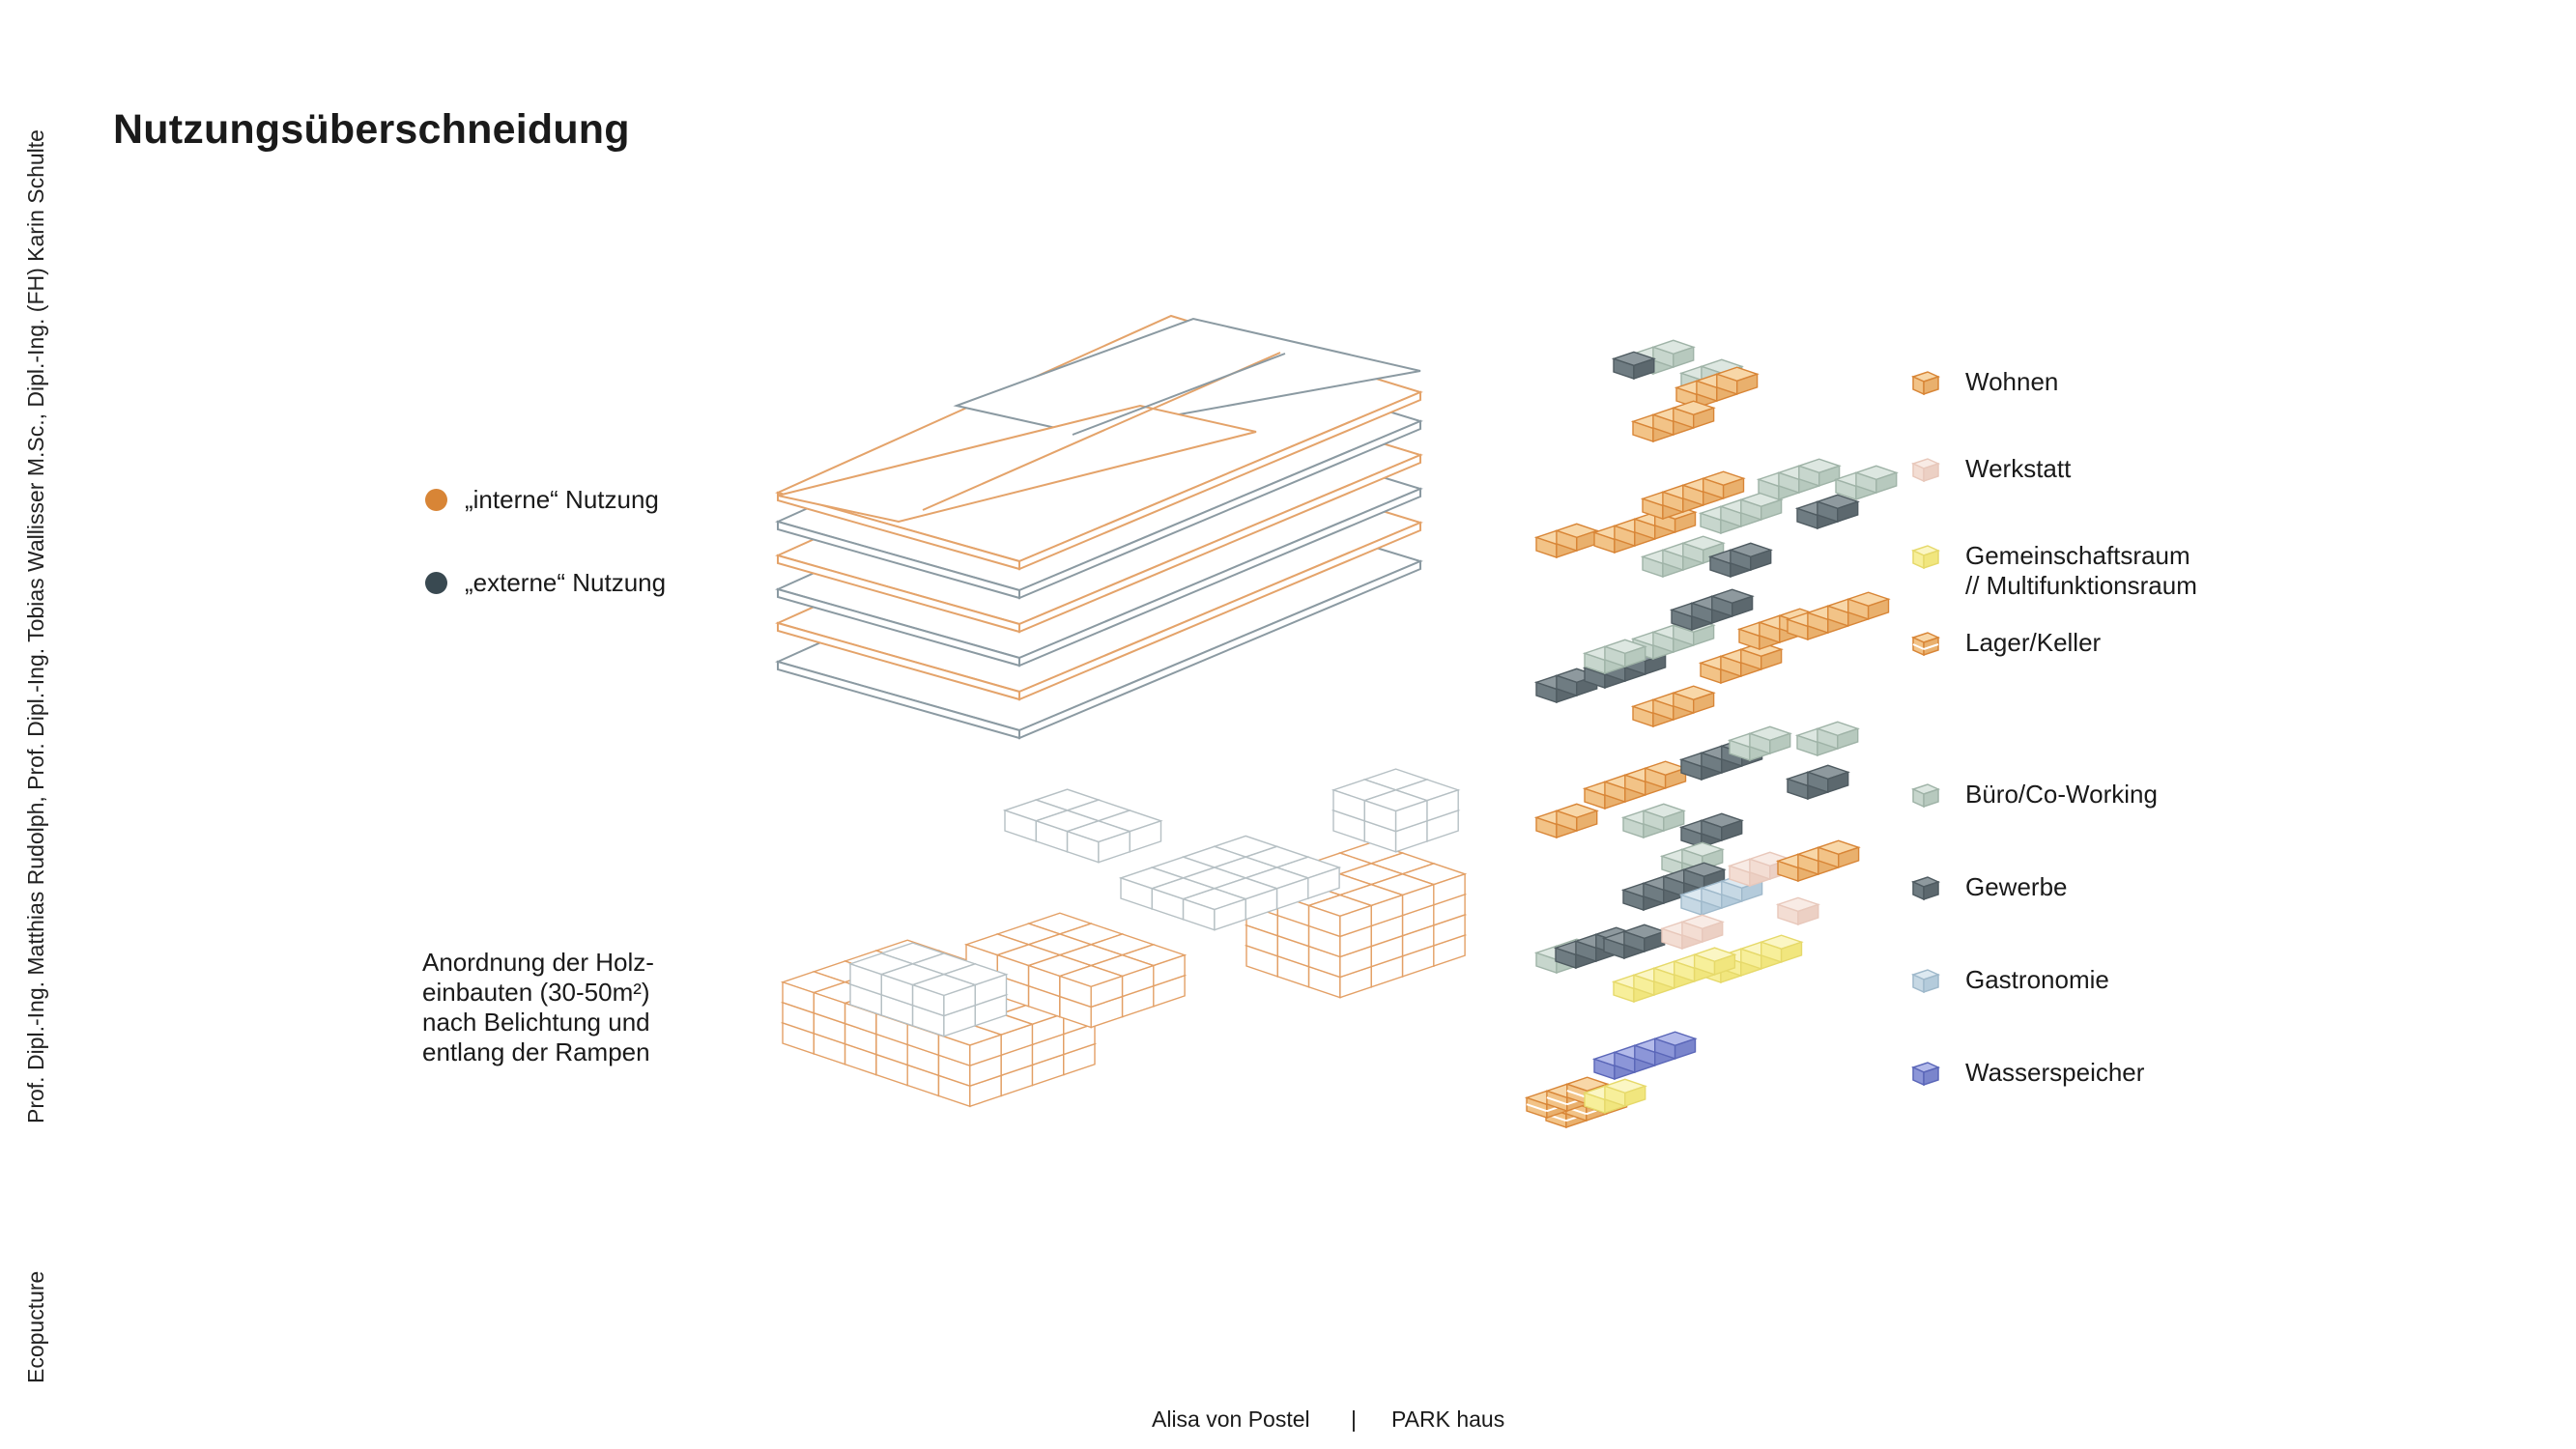 This screenshot has width=2576, height=1449. Describe the element at coordinates (1926, 1074) in the screenshot. I see `cube-purple-icon` at that location.